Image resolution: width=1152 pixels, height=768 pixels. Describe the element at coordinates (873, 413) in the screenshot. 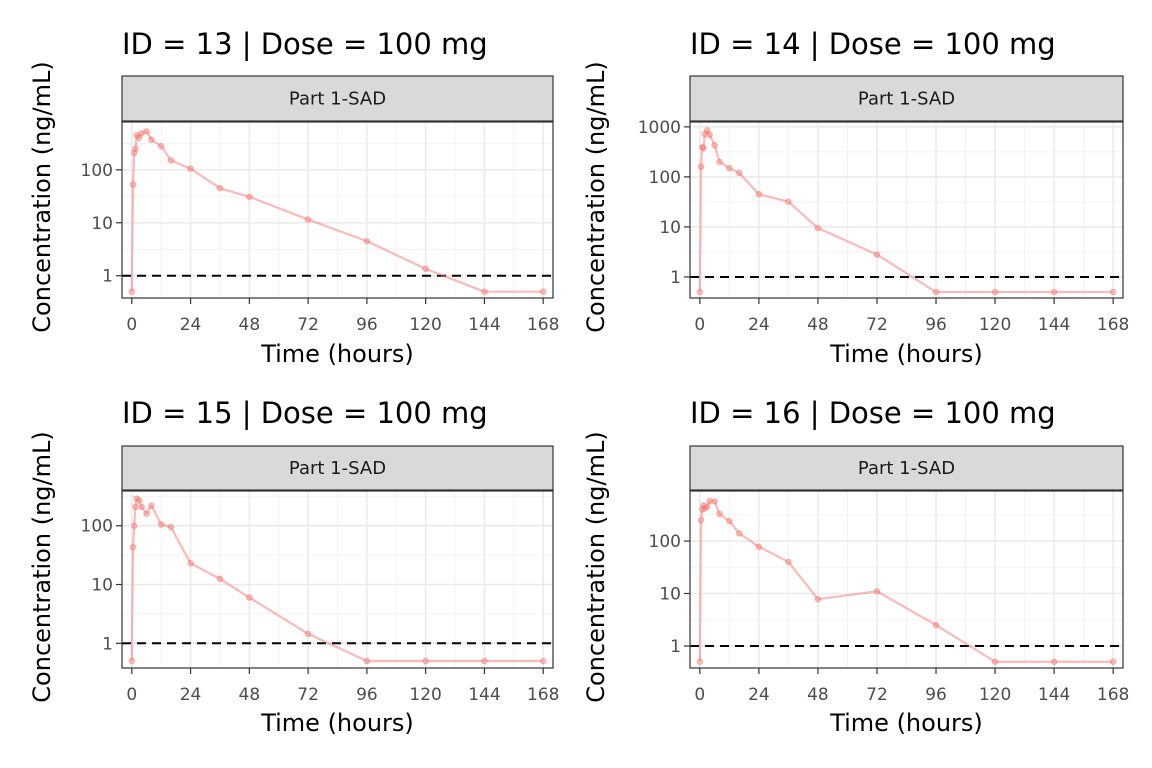

I see `panel-title: ID = 16 | Dose = 100 mg` at that location.